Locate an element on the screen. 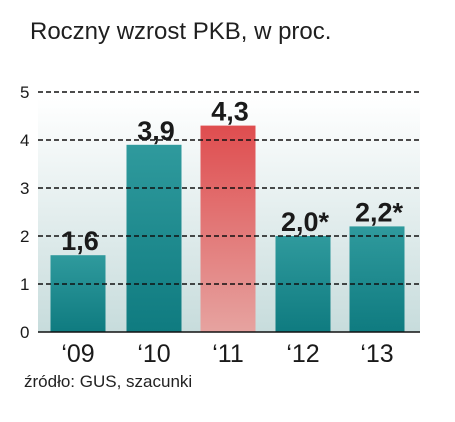 This screenshot has width=455, height=422. x-tick-label: ‘10 is located at coordinates (153, 354).